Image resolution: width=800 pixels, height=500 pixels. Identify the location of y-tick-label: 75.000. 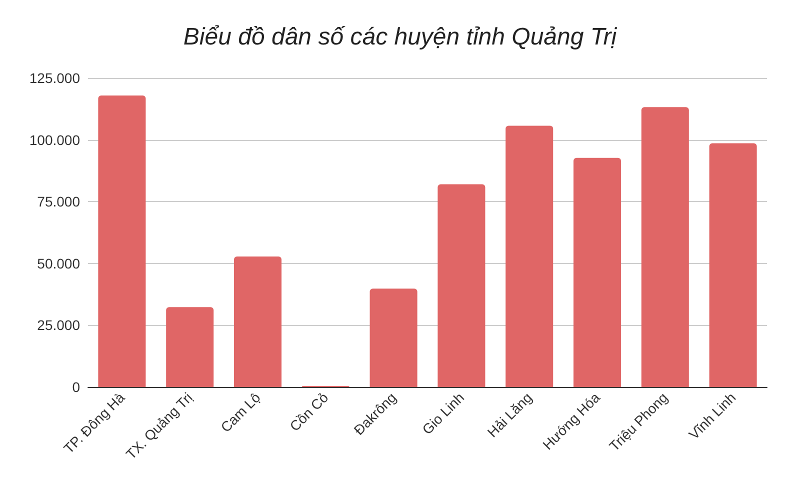
(58, 202).